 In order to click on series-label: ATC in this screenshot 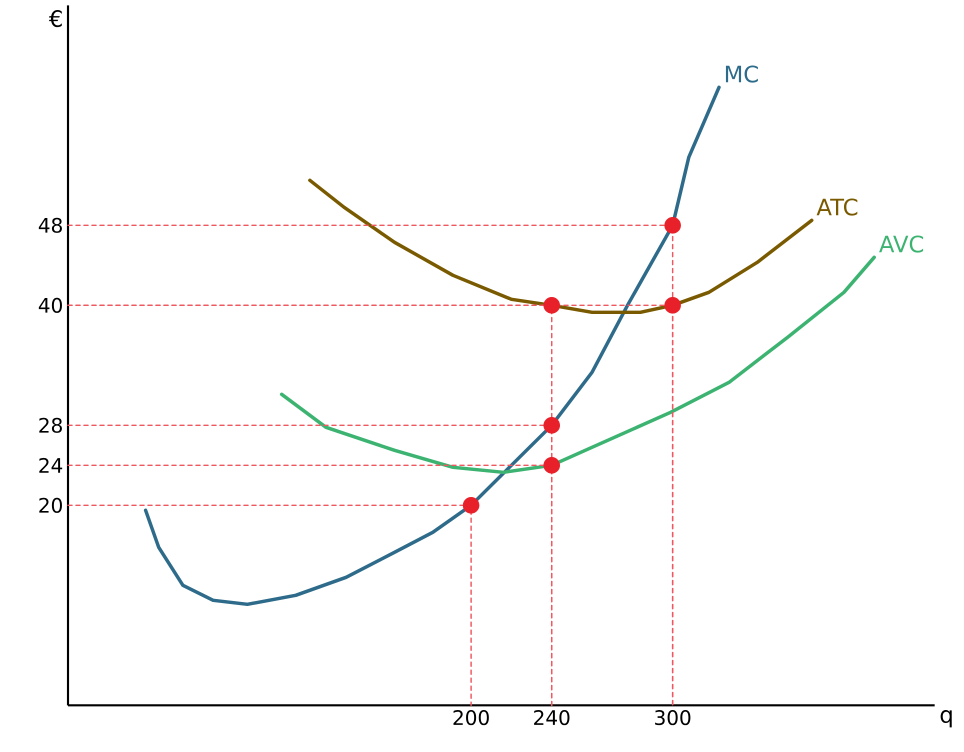, I will do `click(837, 207)`.